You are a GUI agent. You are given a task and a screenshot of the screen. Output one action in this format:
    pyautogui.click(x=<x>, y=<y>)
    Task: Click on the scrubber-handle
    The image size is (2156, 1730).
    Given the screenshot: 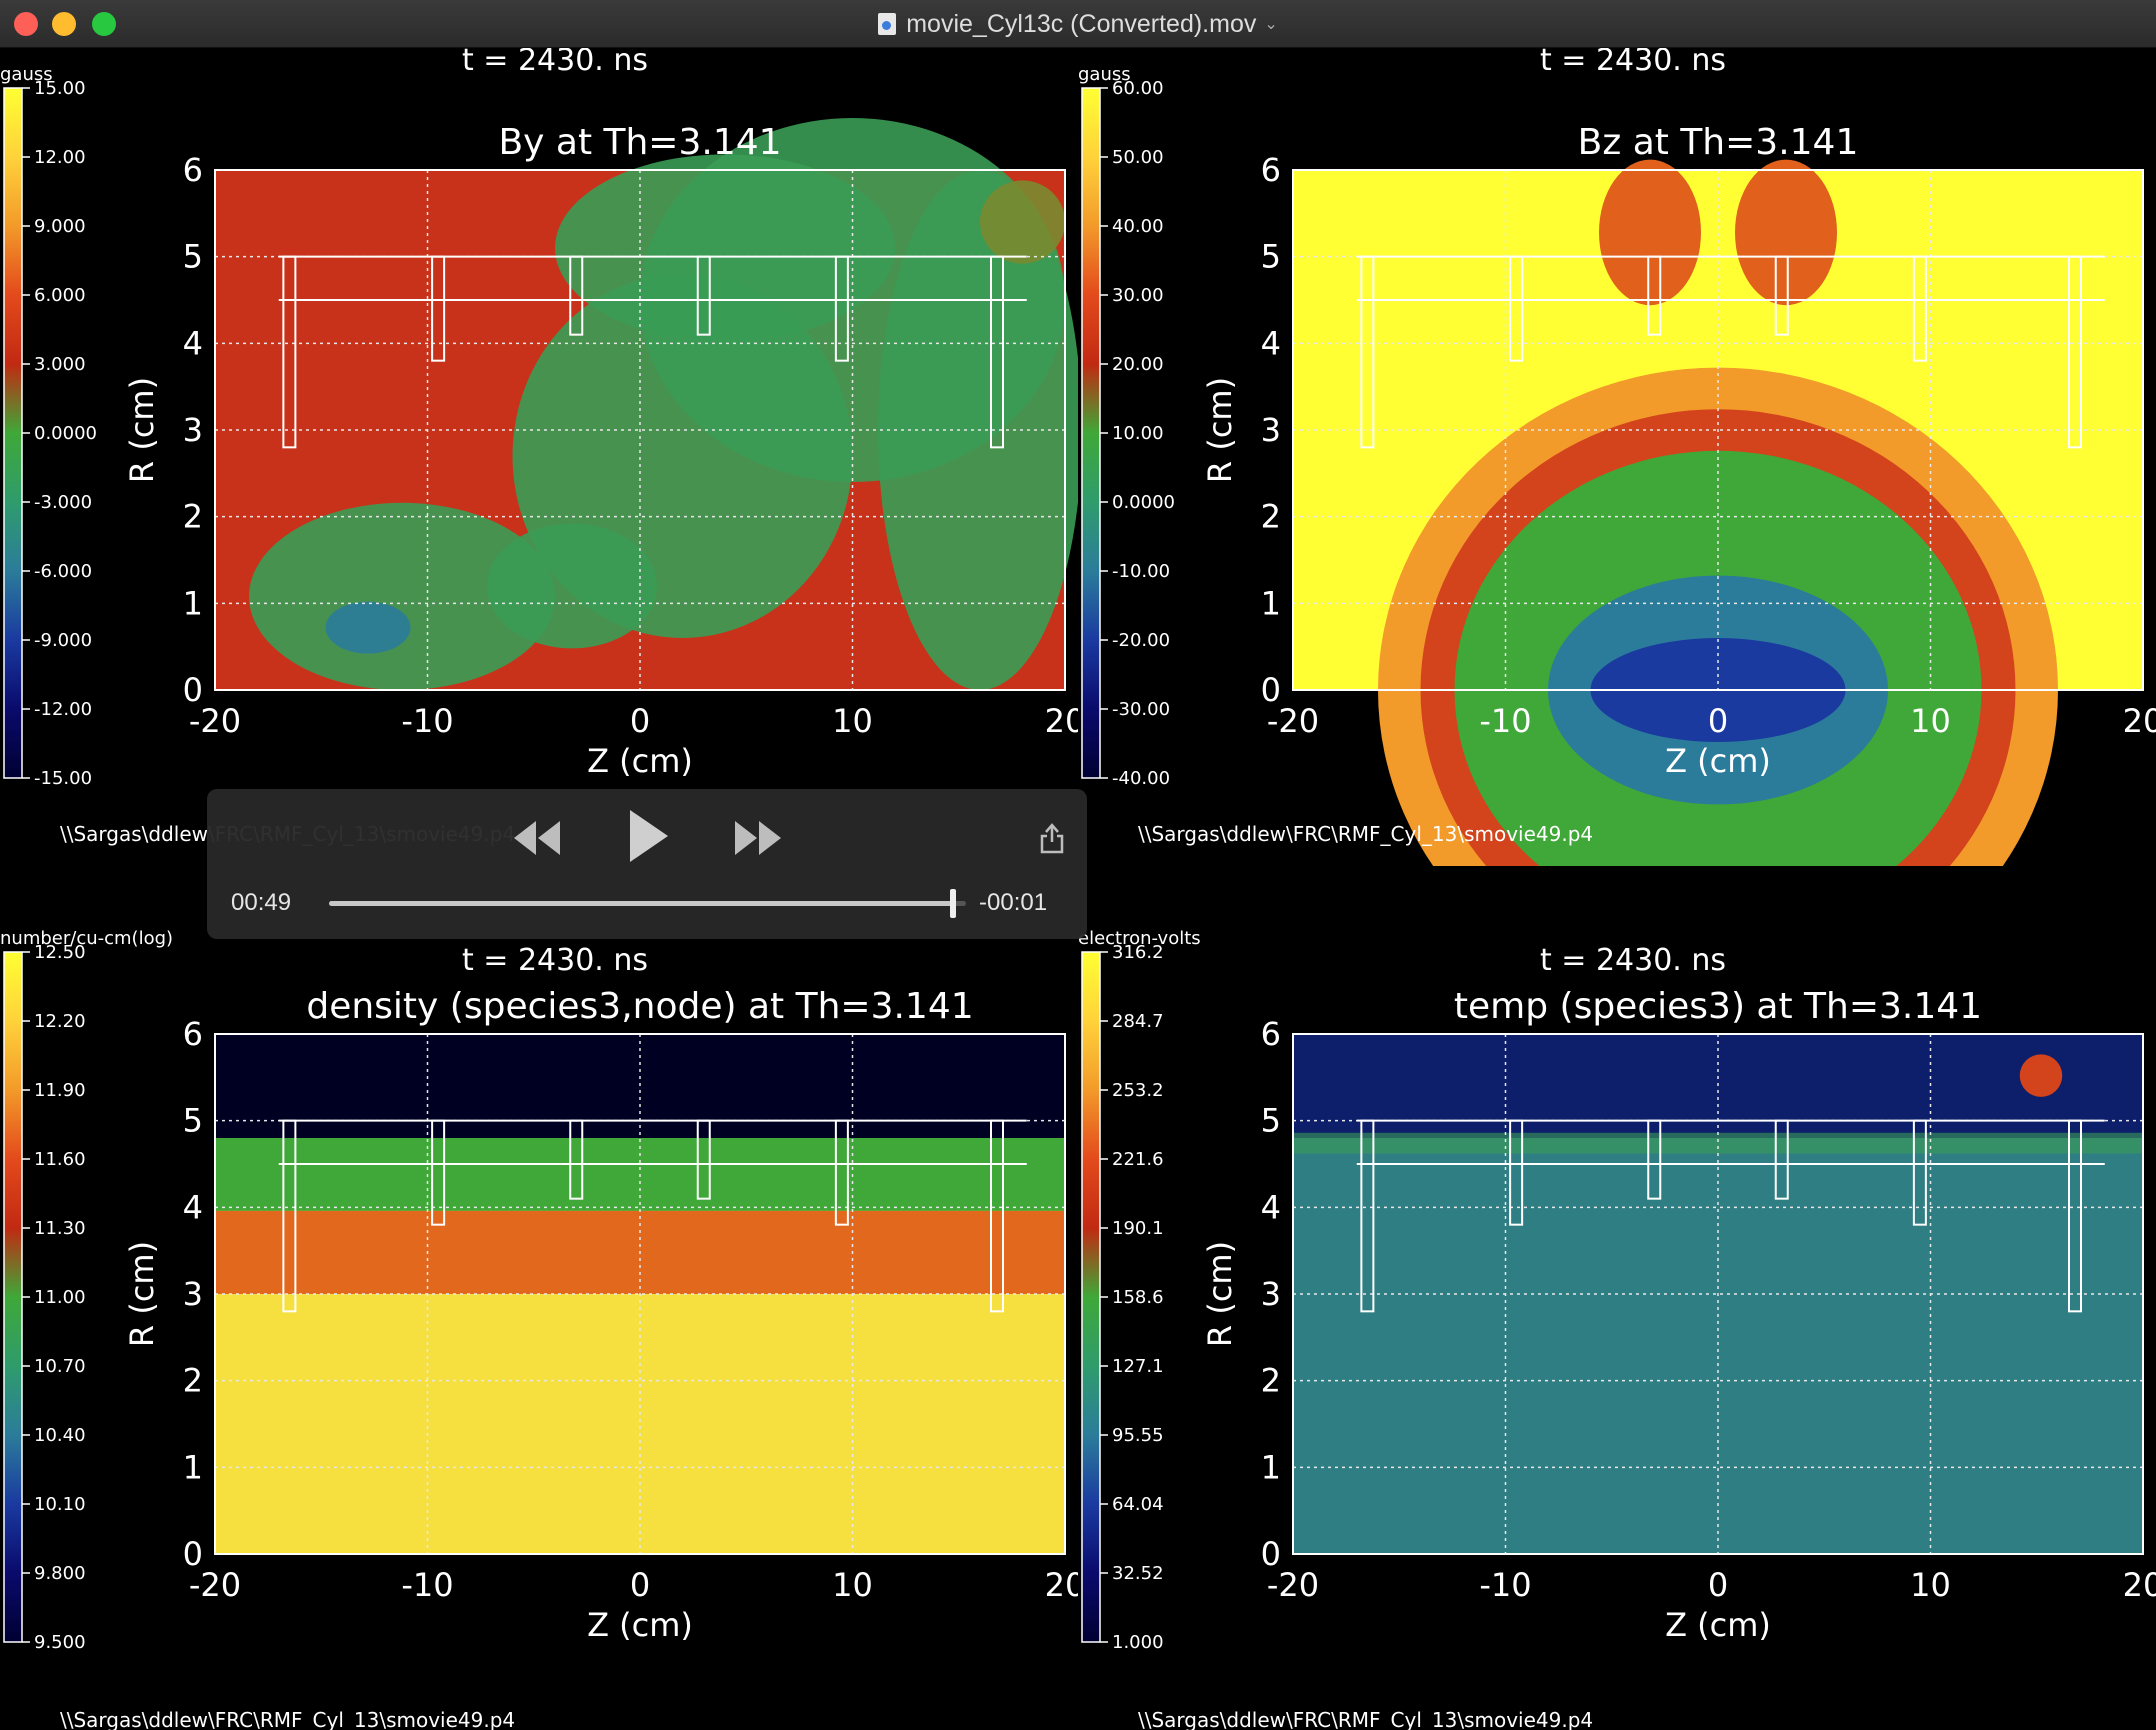 What is the action you would take?
    pyautogui.click(x=953, y=903)
    